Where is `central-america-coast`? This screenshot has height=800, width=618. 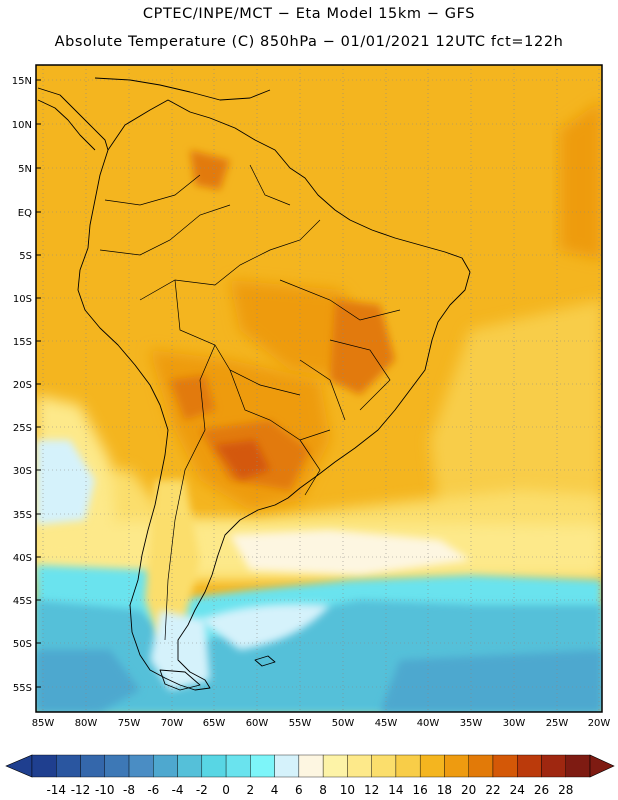 central-america-coast is located at coordinates (73, 119).